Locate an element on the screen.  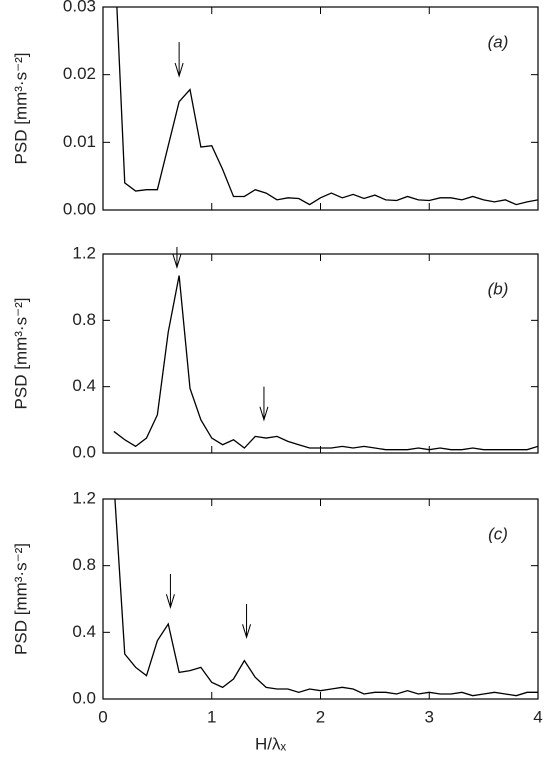
x-tick-label: 0 is located at coordinates (102, 716).